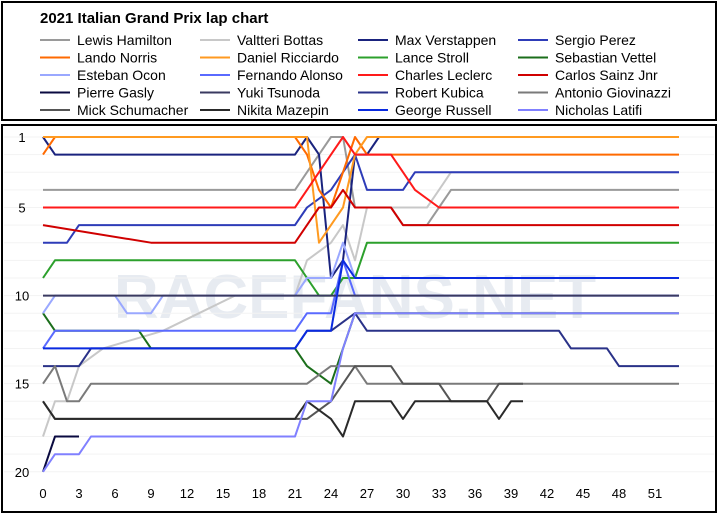  Describe the element at coordinates (187, 493) in the screenshot. I see `x-tick-label: 12` at that location.